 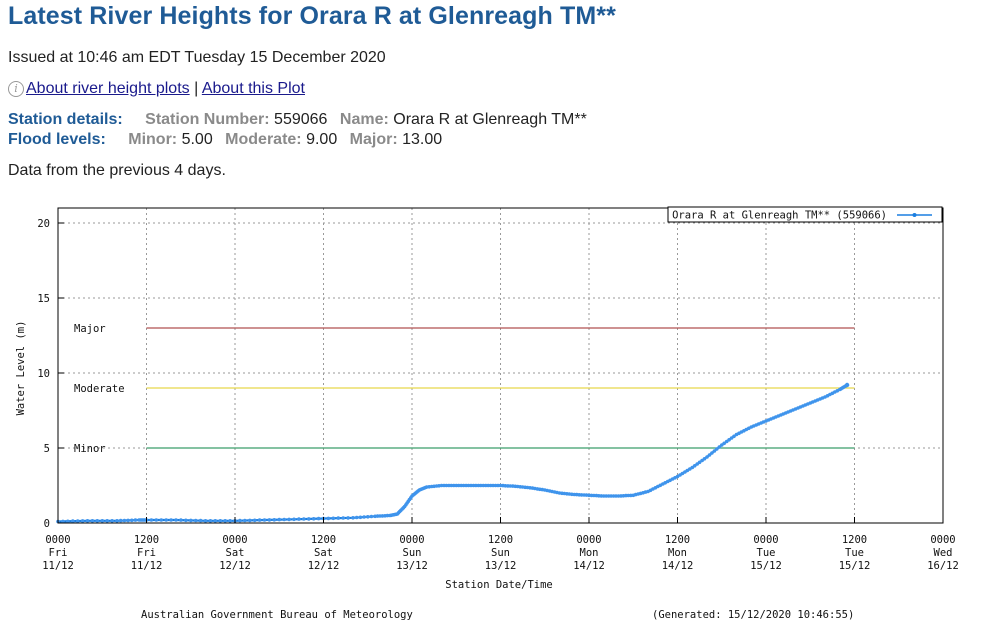 I want to click on legend: Orara R at Glenreagh TM** (559066), so click(x=805, y=214).